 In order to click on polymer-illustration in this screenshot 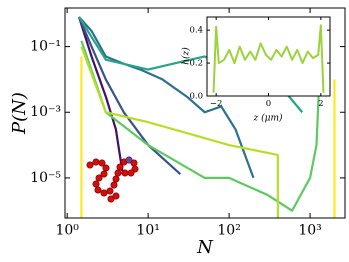, I will do `click(112, 179)`.